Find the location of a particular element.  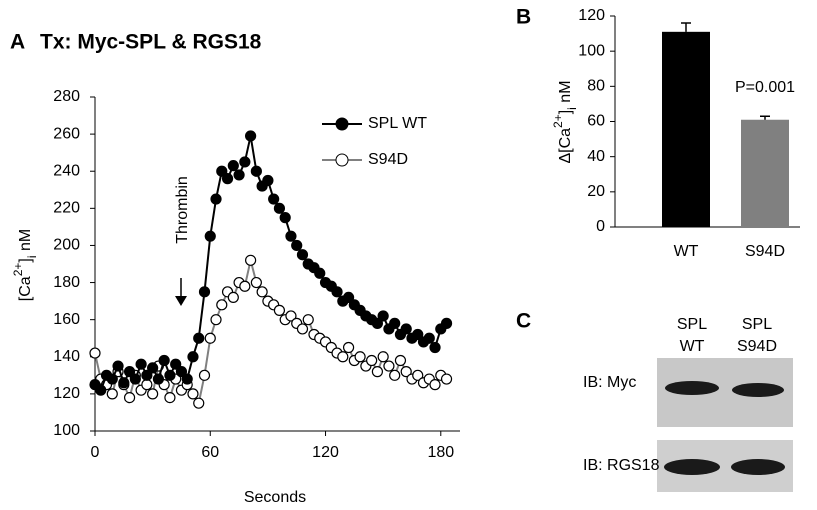

arrow-head is located at coordinates (181, 301).